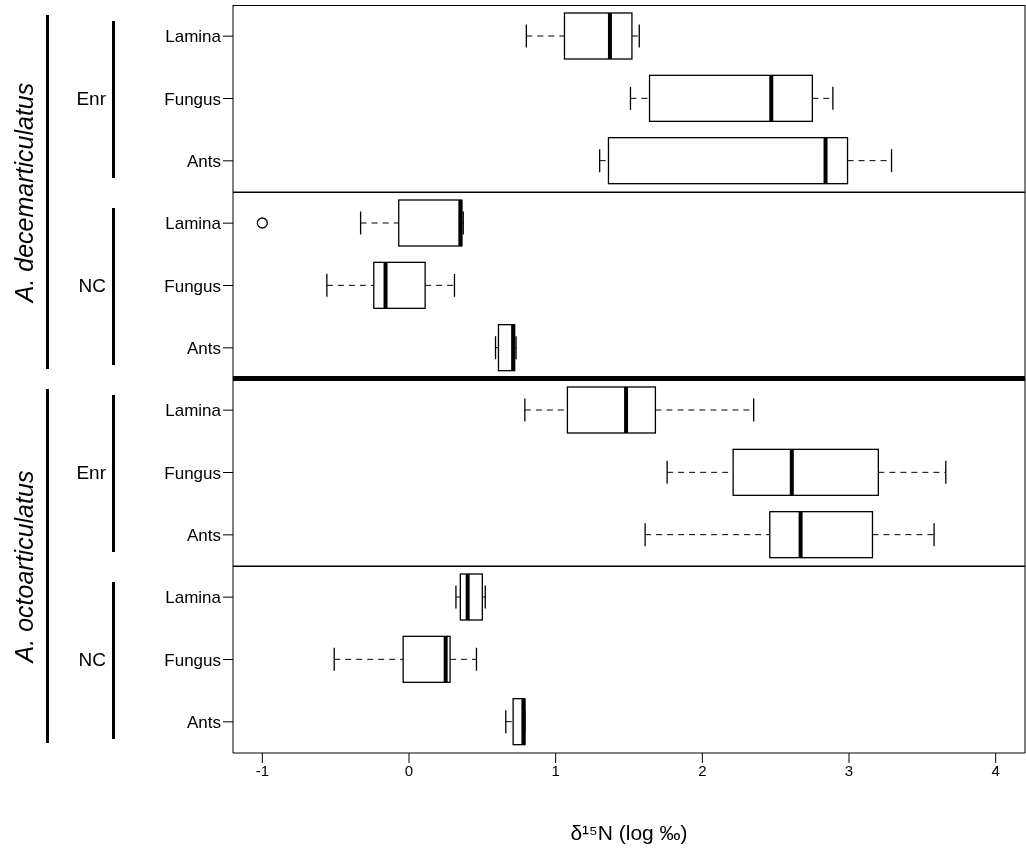  Describe the element at coordinates (849, 770) in the screenshot. I see `x-tick-label: 3` at that location.